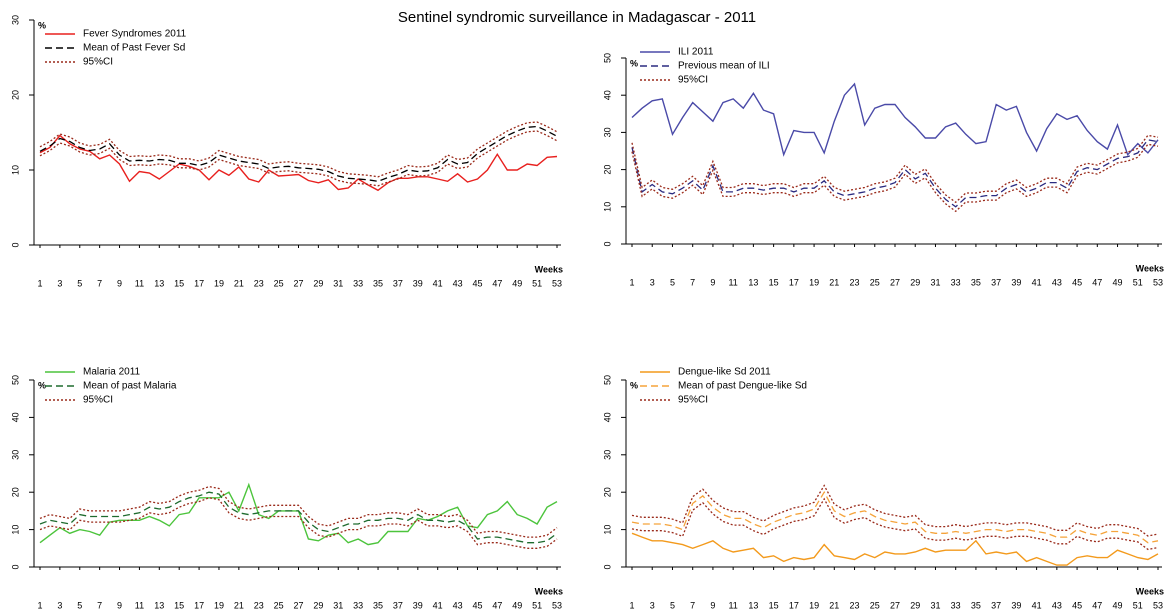 The height and width of the screenshot is (613, 1164). What do you see at coordinates (112, 372) in the screenshot?
I see `legend-label: Malaria 2011` at bounding box center [112, 372].